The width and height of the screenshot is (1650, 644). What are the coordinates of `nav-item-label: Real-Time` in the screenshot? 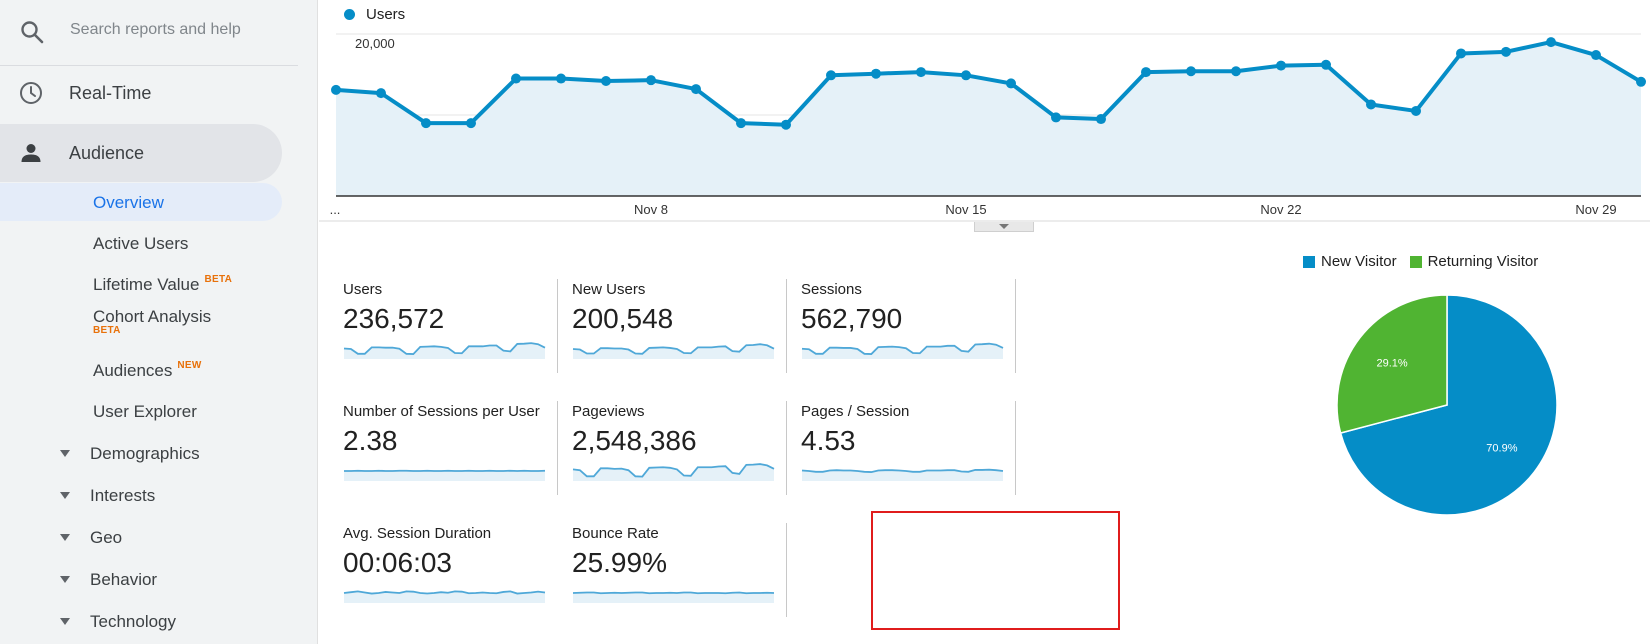 It's located at (110, 92).